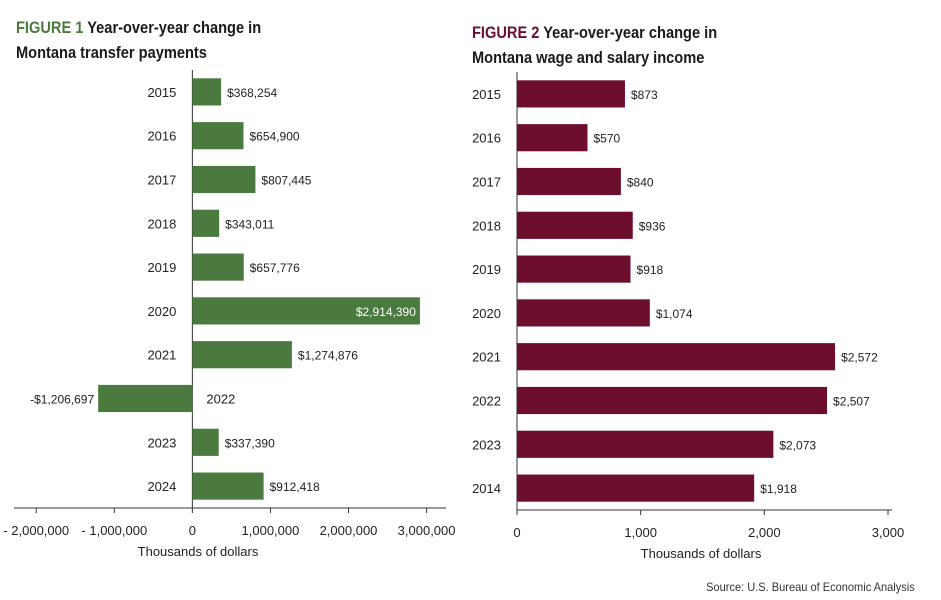 The width and height of the screenshot is (941, 600). I want to click on figure1-tick-label: 0, so click(192, 530).